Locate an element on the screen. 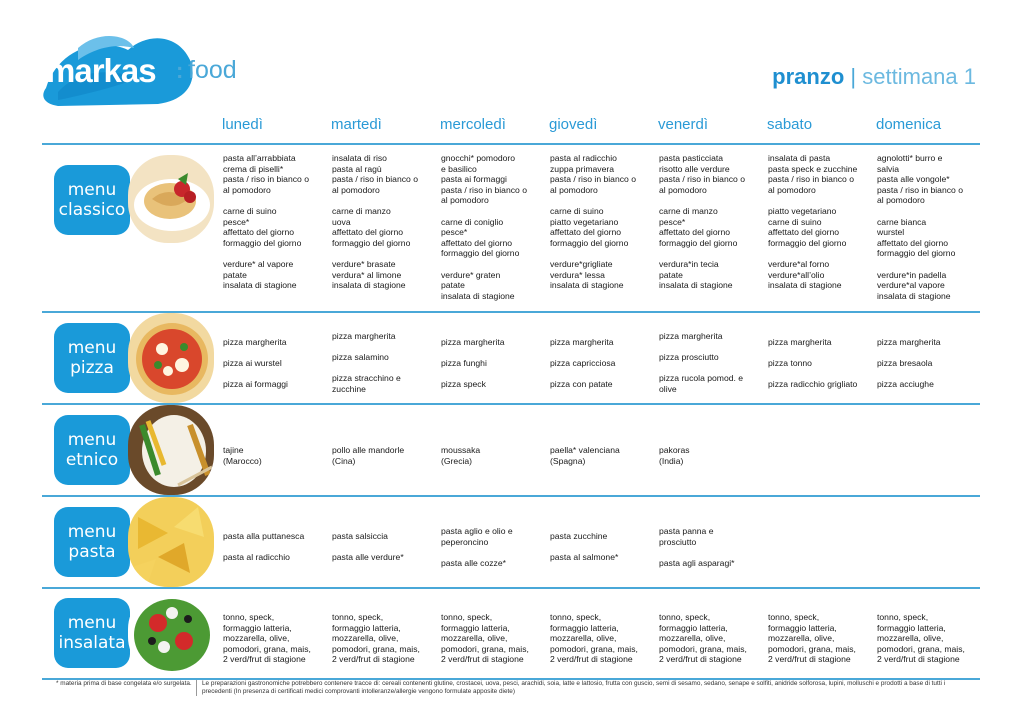 The image size is (1024, 724). day-header-3: giovedì is located at coordinates (573, 124).